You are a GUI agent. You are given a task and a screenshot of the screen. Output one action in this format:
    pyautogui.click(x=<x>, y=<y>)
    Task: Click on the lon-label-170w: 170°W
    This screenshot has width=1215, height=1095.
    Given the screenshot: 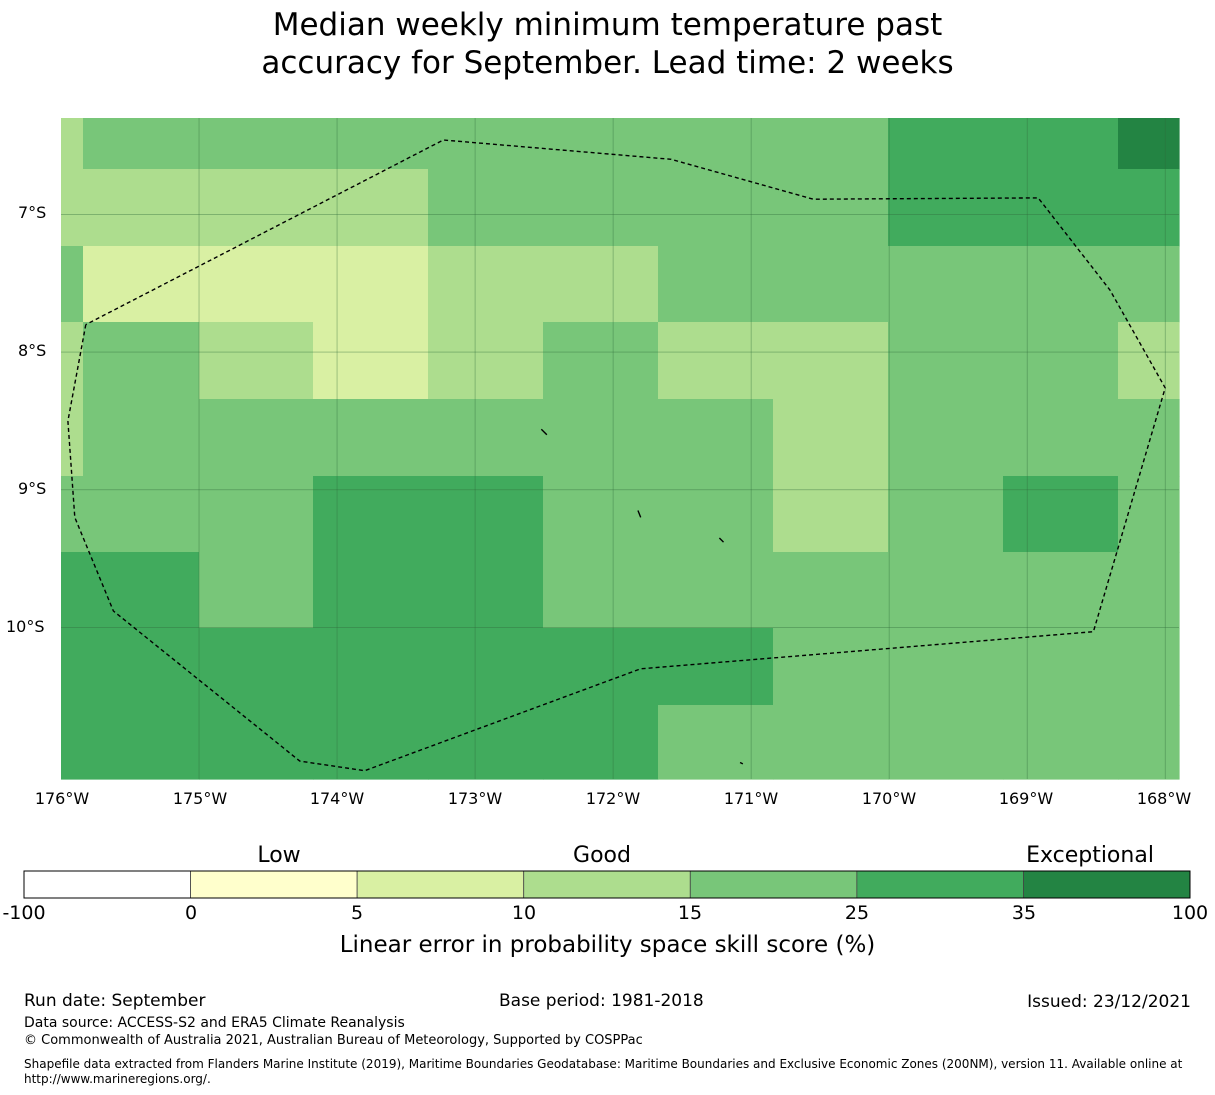 What is the action you would take?
    pyautogui.click(x=889, y=798)
    